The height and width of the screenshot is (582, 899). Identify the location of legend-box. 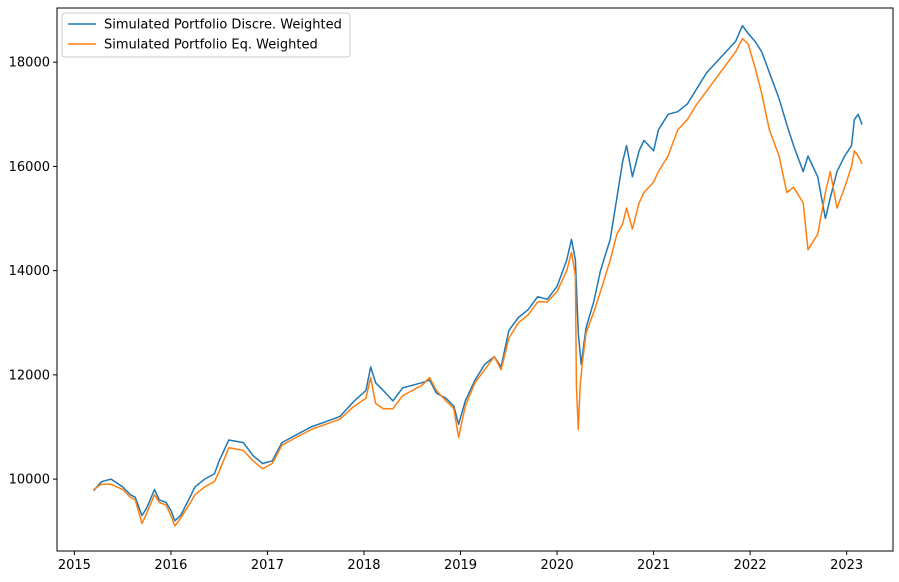
(206, 35).